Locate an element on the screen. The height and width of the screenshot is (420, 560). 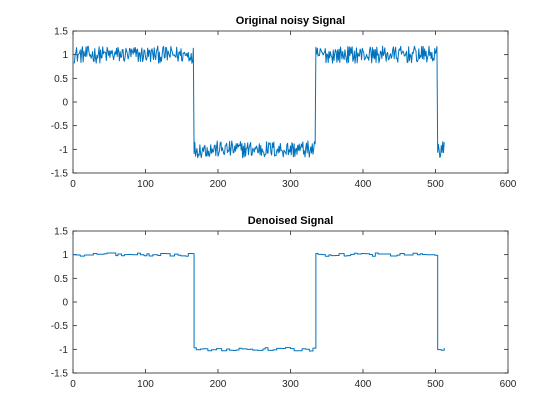
bottom-x-tick-label: 100 is located at coordinates (145, 384).